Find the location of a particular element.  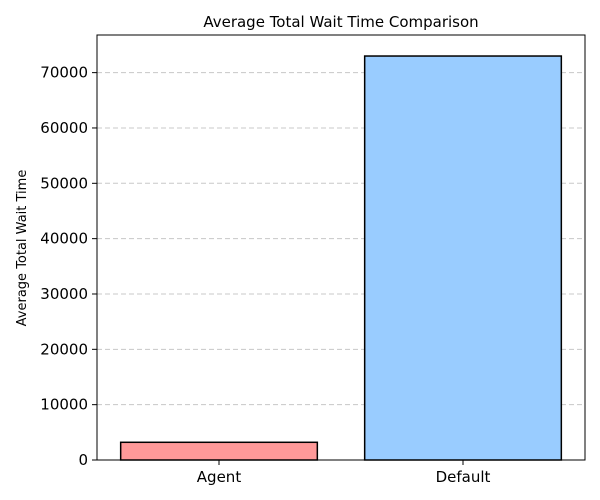

x-tick-label: Default is located at coordinates (463, 477).